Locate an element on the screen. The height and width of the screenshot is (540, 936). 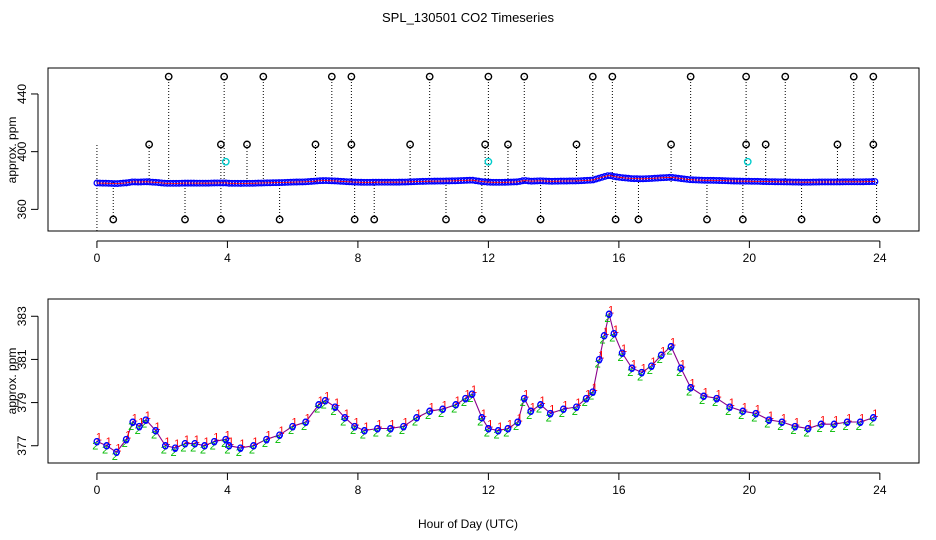
bottom-x-tick-label: 12 is located at coordinates (489, 490).